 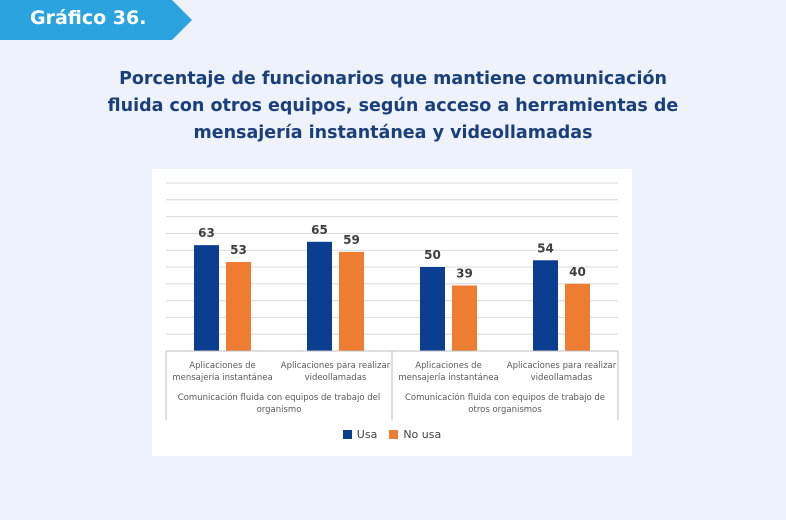 What do you see at coordinates (367, 434) in the screenshot?
I see `legend-label-usa: Usa` at bounding box center [367, 434].